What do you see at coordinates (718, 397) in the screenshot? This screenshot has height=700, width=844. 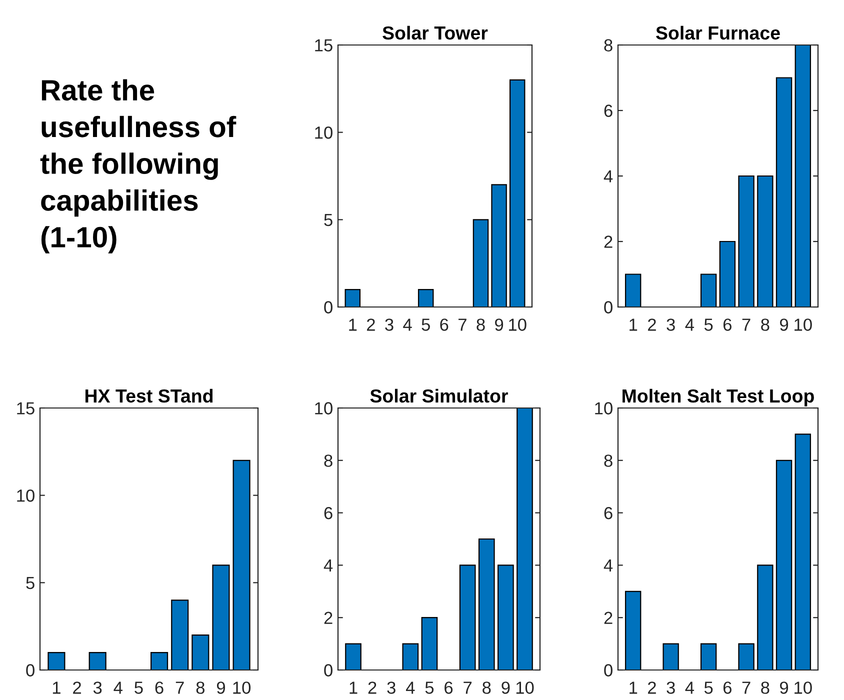 I see `chart-title: Molten Salt Test Loop` at bounding box center [718, 397].